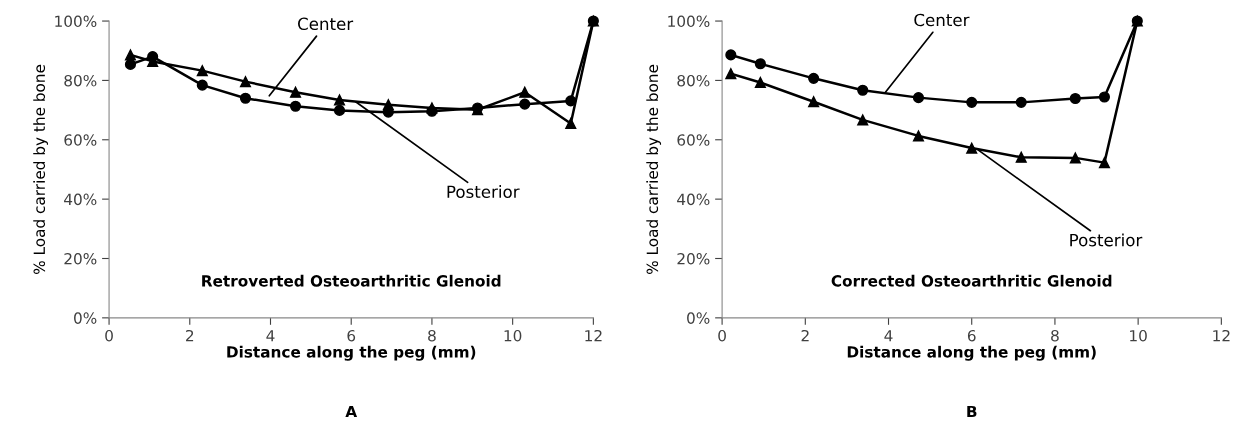 The width and height of the screenshot is (1245, 421). I want to click on text: B, so click(972, 411).